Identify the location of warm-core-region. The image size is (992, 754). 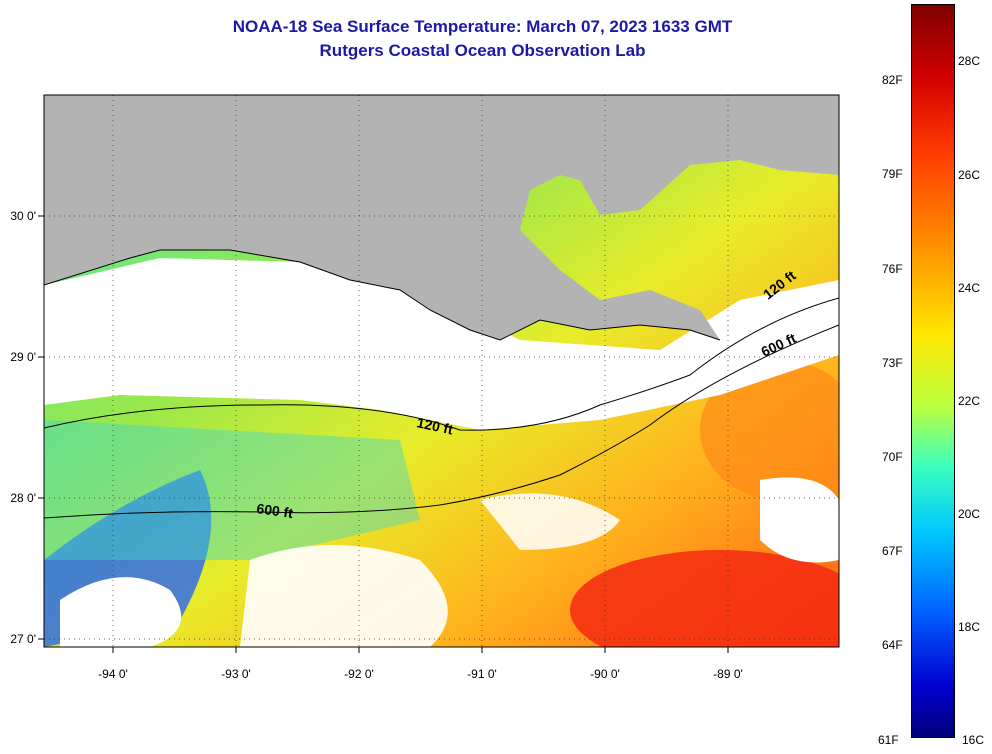
(704, 598).